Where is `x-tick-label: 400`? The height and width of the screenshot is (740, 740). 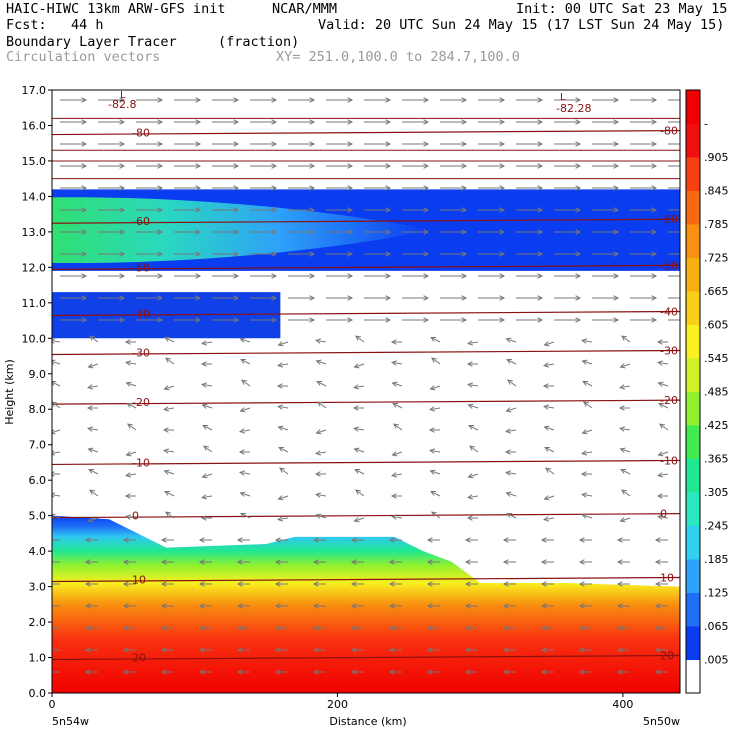 x-tick-label: 400 is located at coordinates (622, 704).